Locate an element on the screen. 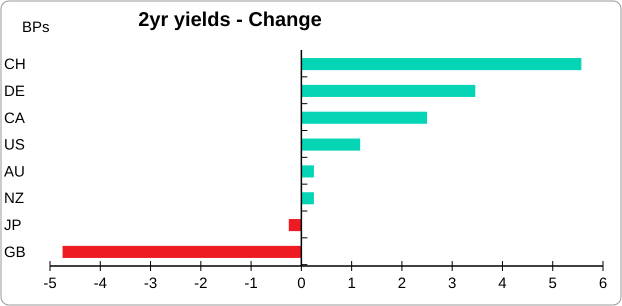  y-tick-label: NZ is located at coordinates (14, 199).